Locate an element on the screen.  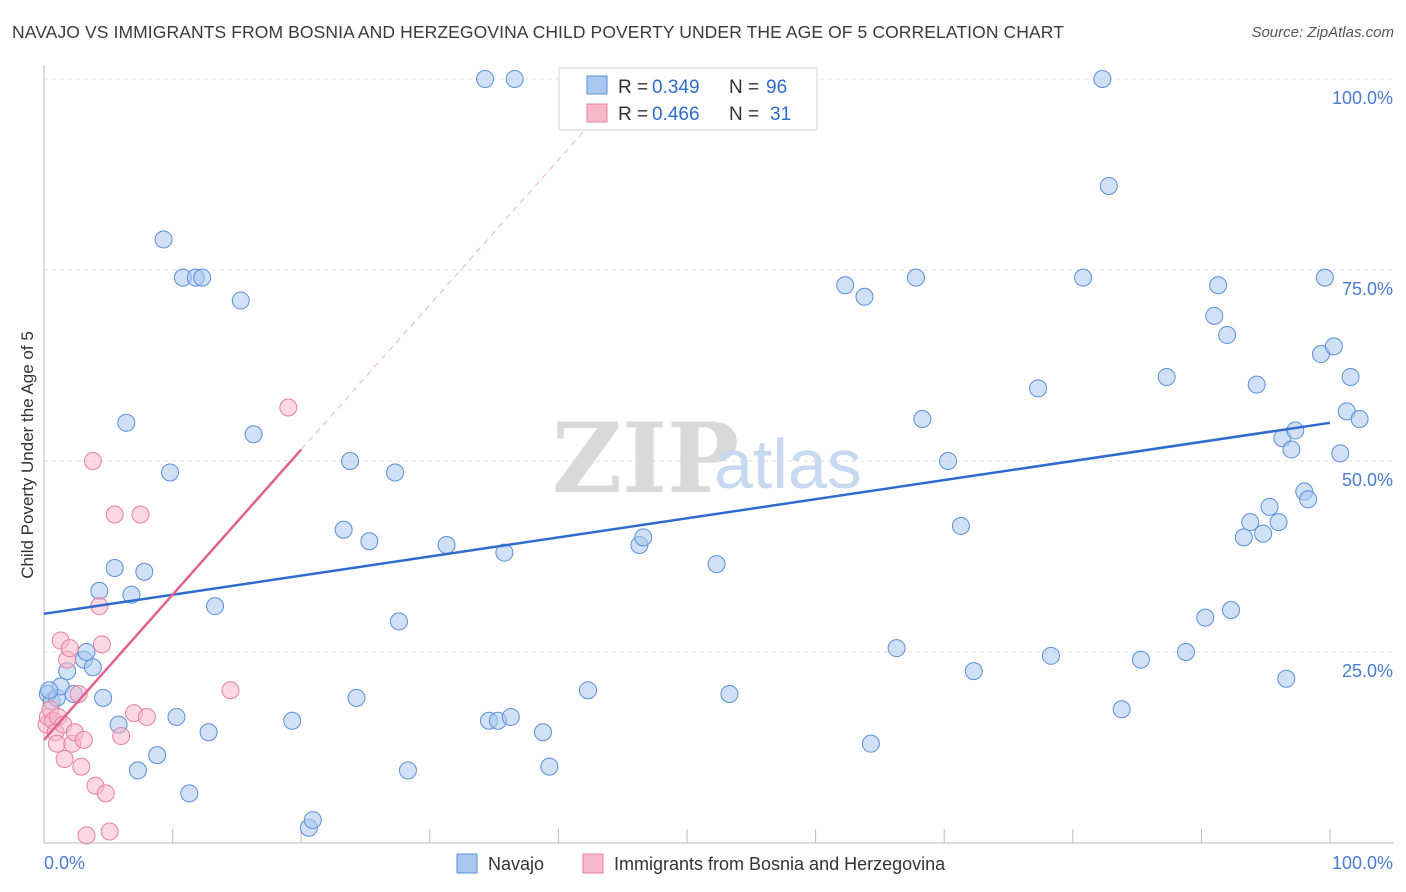
bosnia-trend-line is located at coordinates (173, 594).